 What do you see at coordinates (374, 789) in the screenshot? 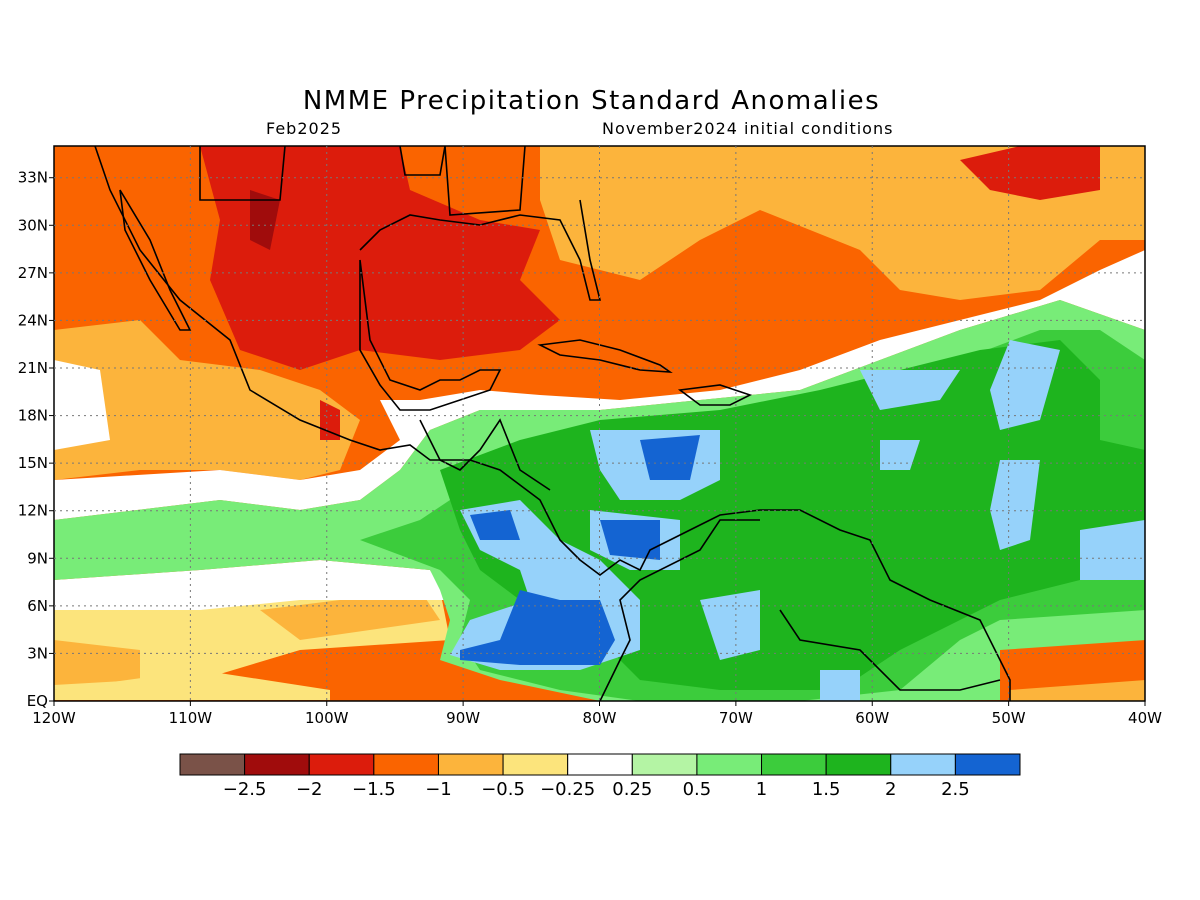
I see `colorbar-label: −1.5` at bounding box center [374, 789].